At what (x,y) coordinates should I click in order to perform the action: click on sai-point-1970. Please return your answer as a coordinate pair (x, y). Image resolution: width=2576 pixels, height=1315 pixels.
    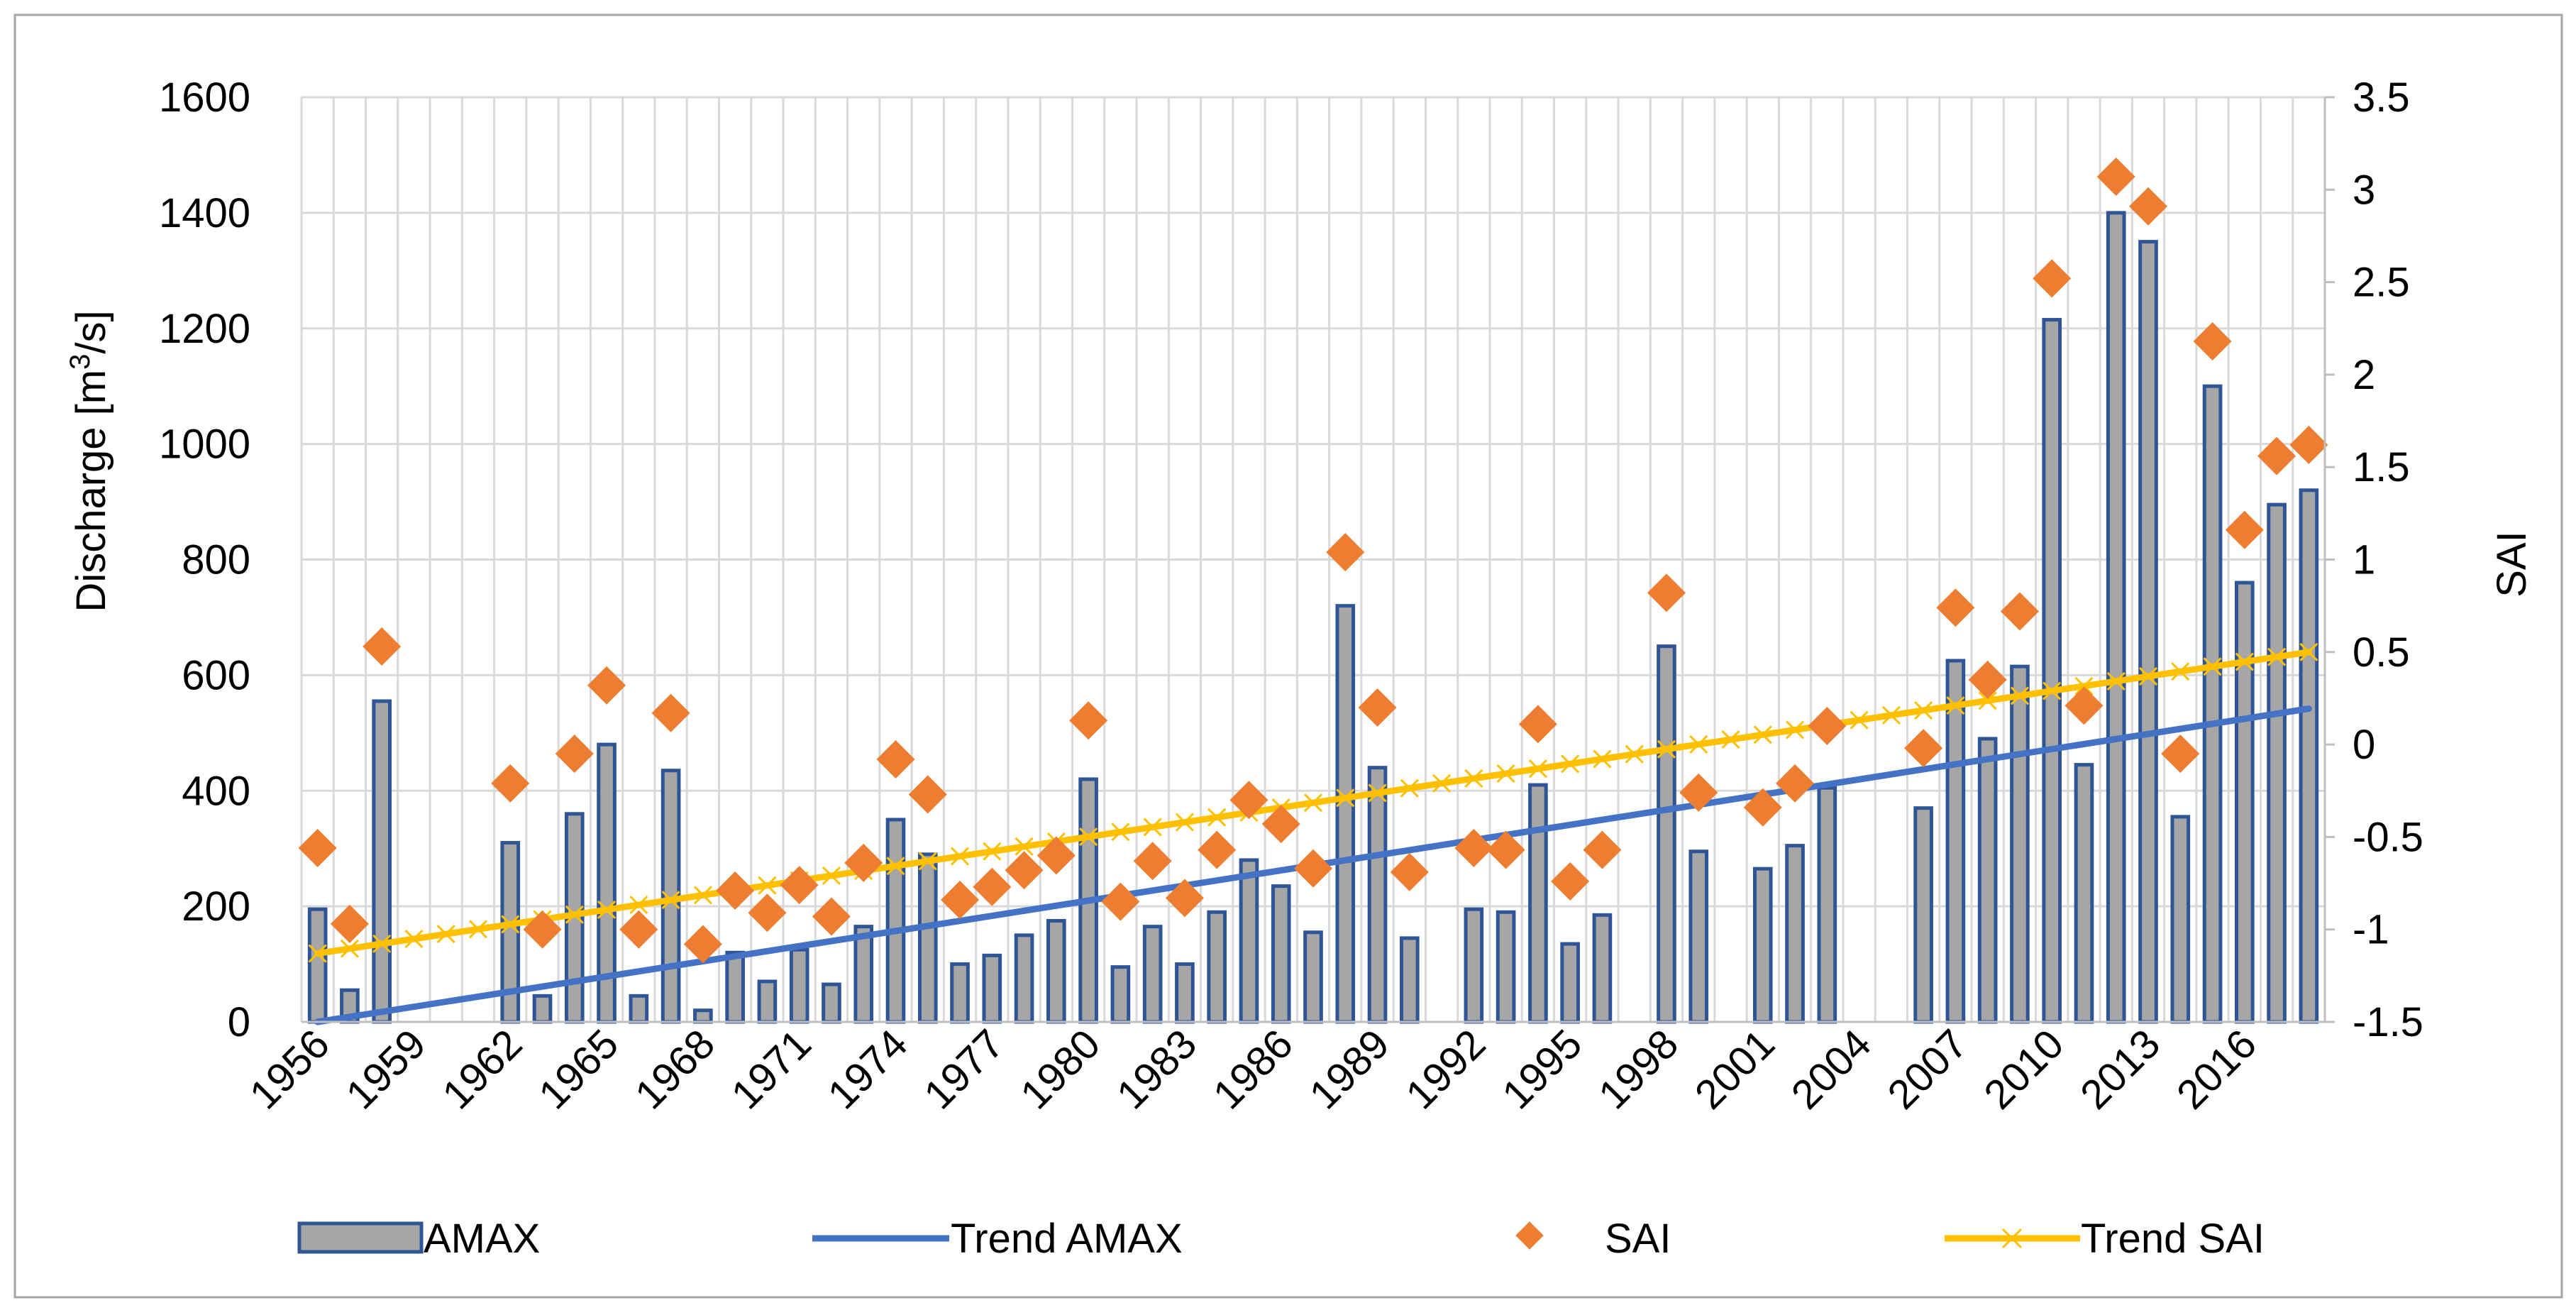
    Looking at the image, I should click on (767, 912).